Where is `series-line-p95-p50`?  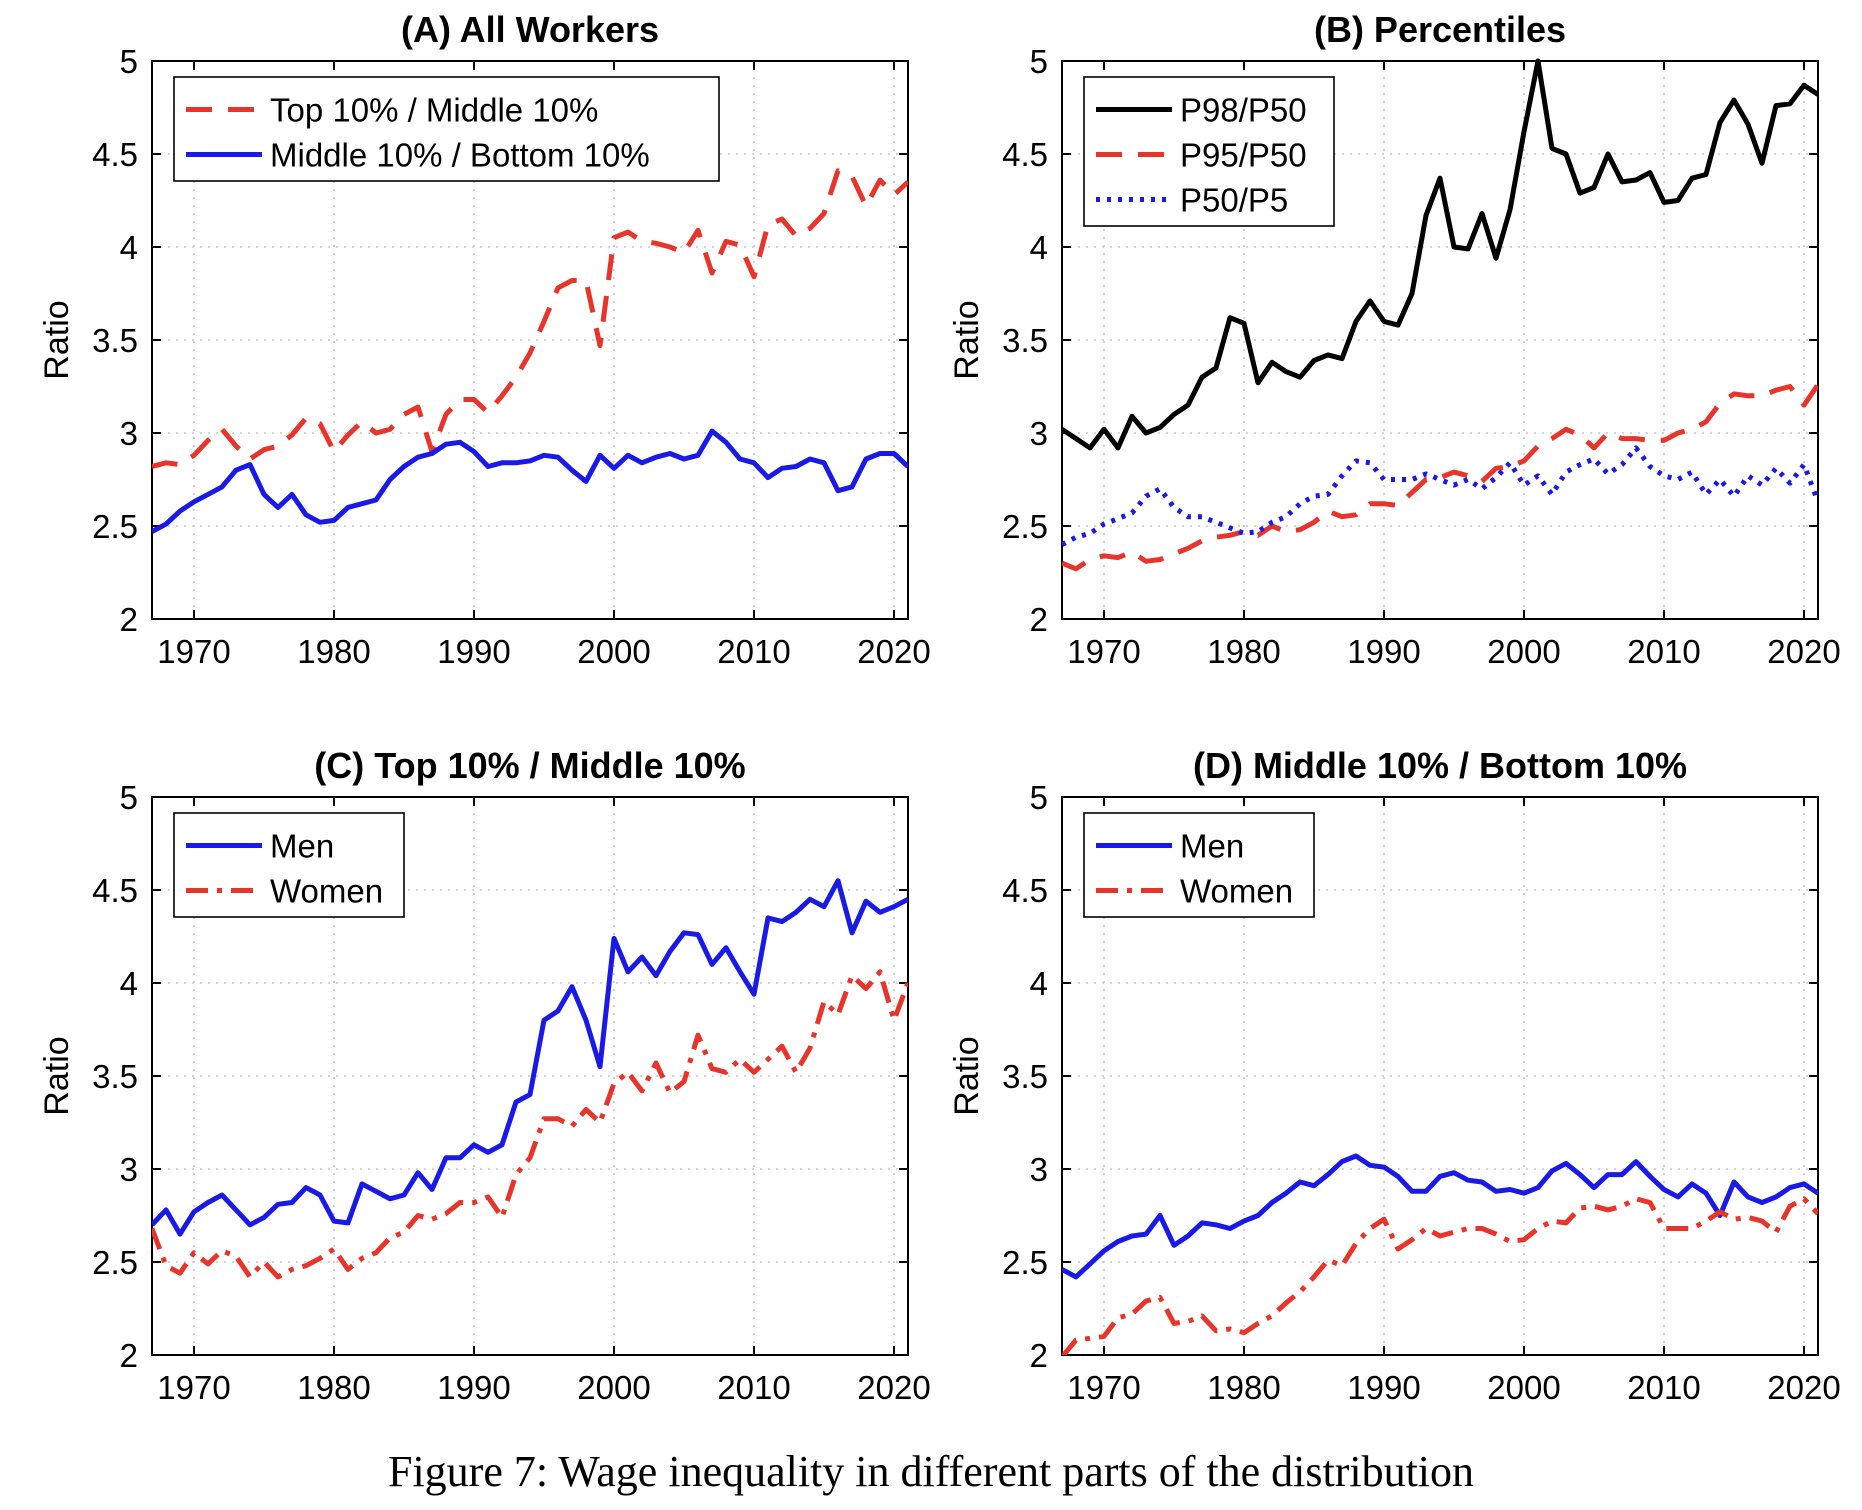
series-line-p95-p50 is located at coordinates (1440, 477).